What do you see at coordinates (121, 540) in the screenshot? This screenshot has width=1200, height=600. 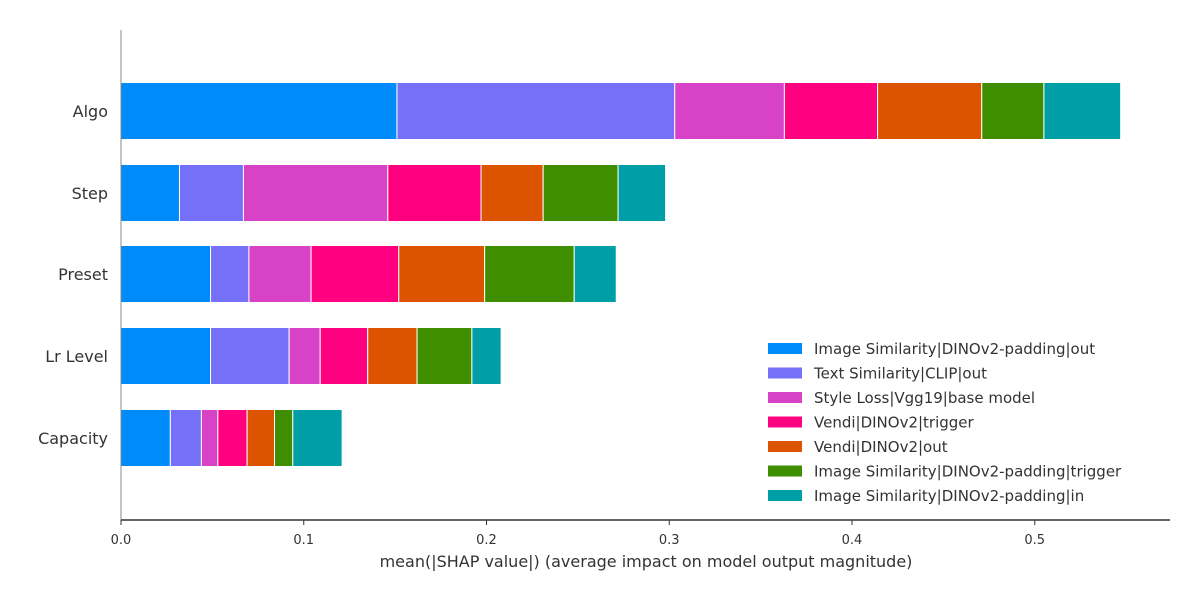 I see `x-tick-label: 0.0` at bounding box center [121, 540].